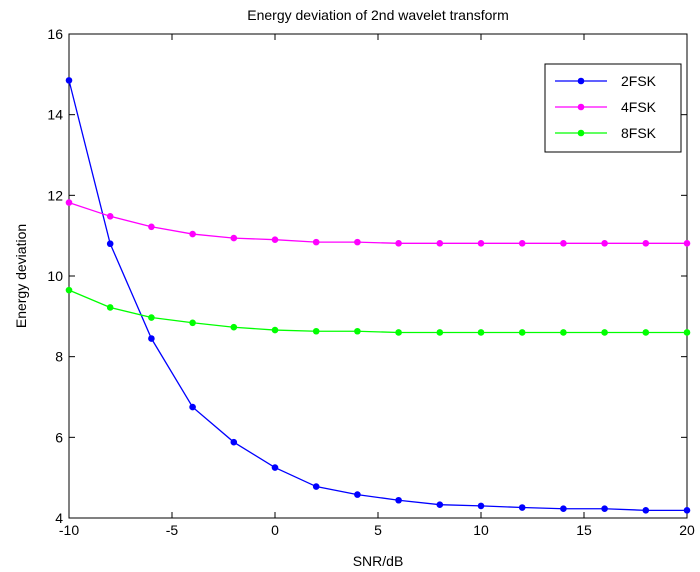 The height and width of the screenshot is (572, 700). I want to click on legend-marker-2FSK, so click(581, 81).